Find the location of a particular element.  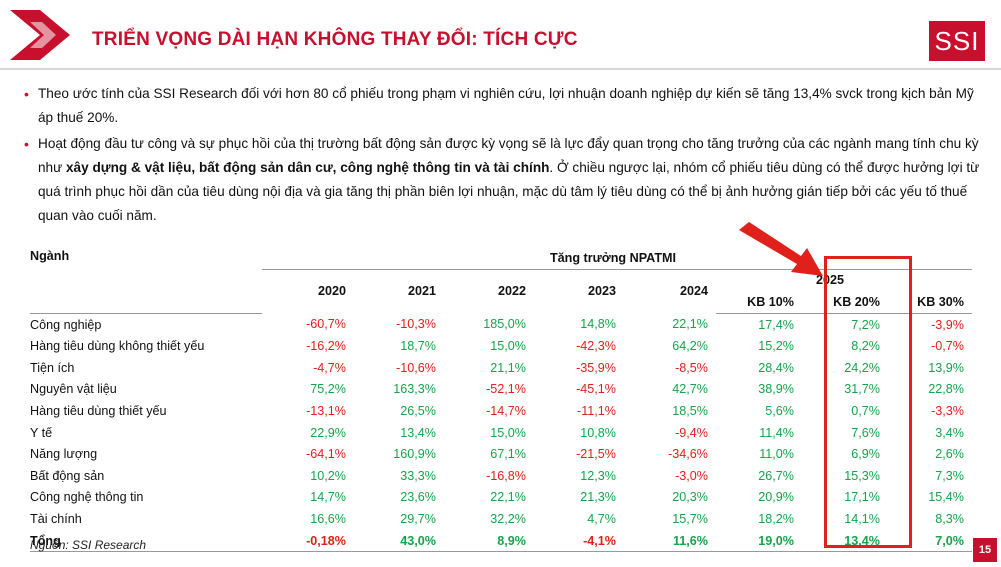

growth-value: -4,1% is located at coordinates (579, 541).